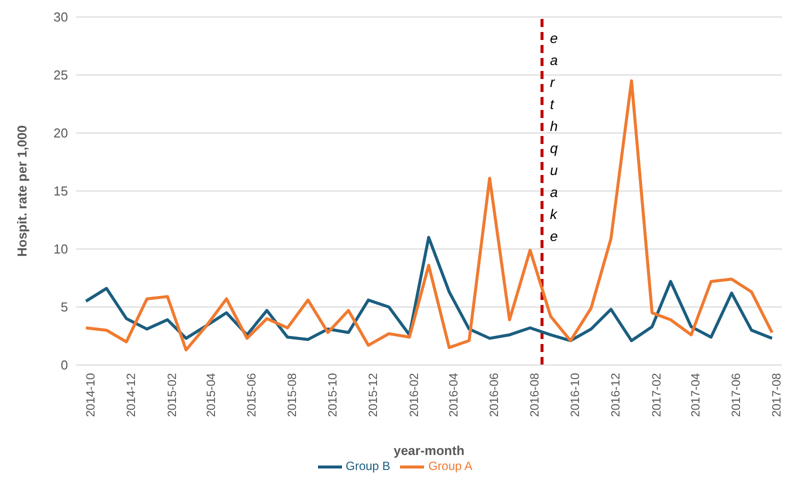 This screenshot has width=800, height=493. Describe the element at coordinates (695, 395) in the screenshot. I see `x-tick-label: 2017-04` at that location.